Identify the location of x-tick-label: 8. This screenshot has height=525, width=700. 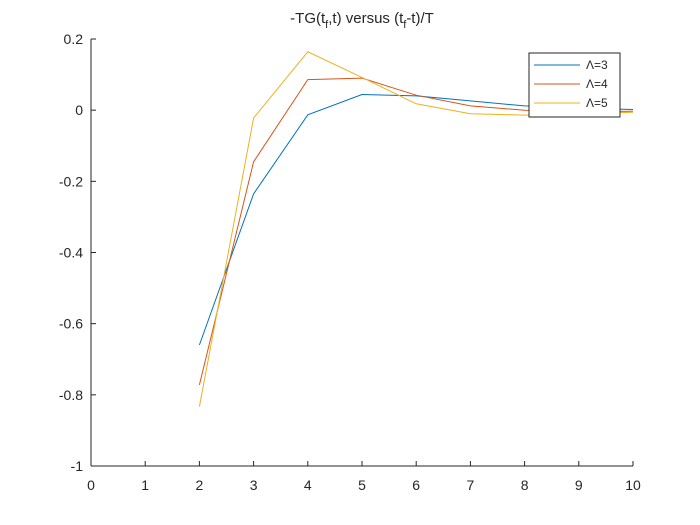
(525, 485).